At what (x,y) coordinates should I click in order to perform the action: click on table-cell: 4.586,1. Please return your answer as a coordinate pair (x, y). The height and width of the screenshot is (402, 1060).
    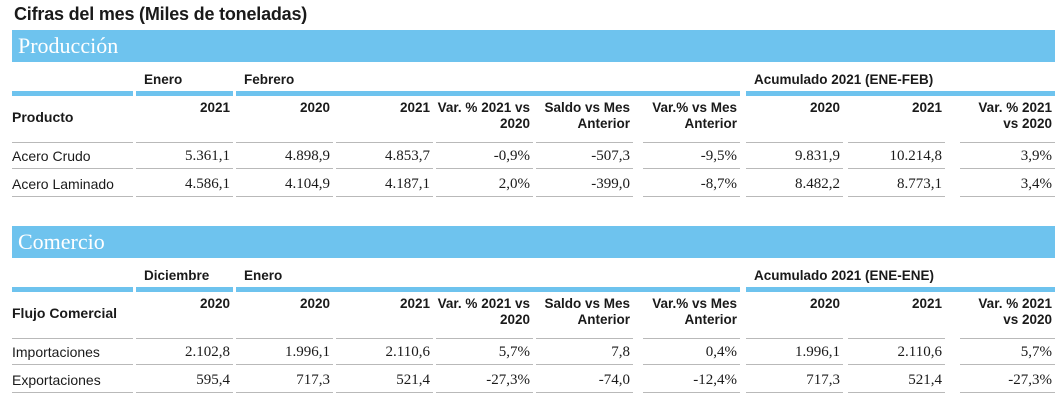
    Looking at the image, I should click on (207, 184).